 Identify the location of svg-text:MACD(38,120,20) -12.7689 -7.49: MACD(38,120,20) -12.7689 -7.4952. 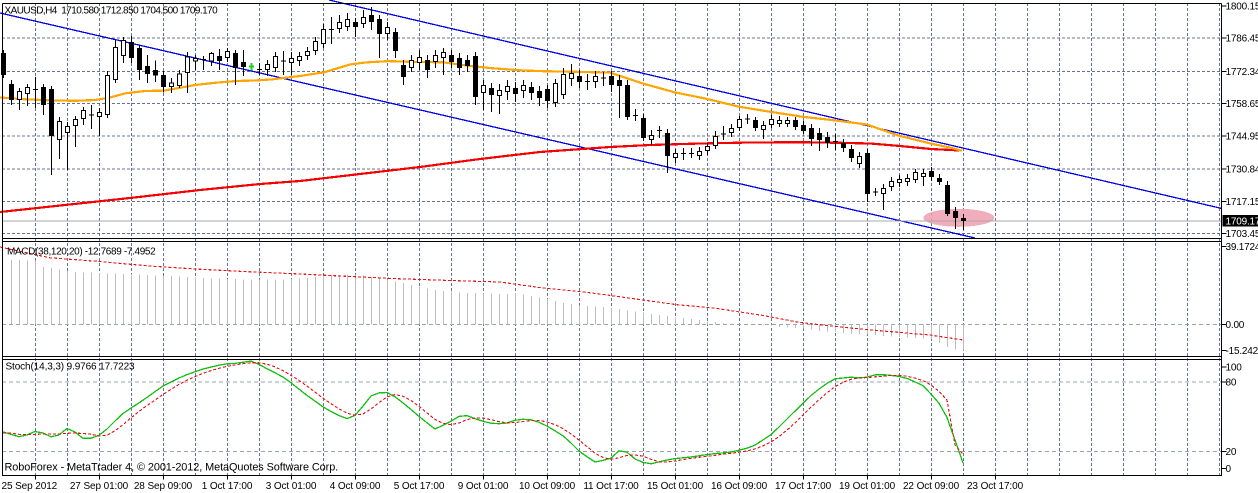
(81, 252).